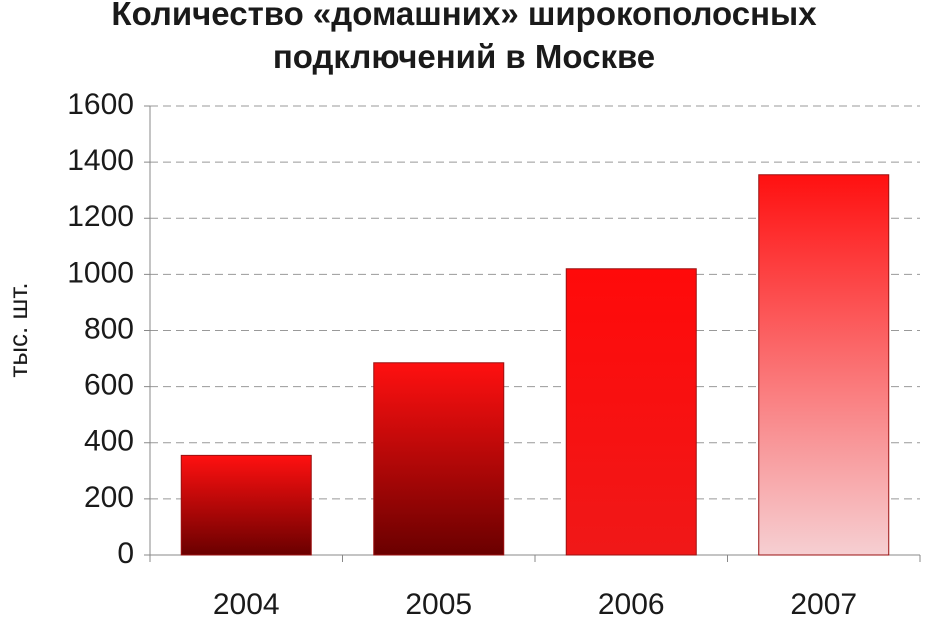 The image size is (928, 622). I want to click on y-tick-label: 400, so click(109, 441).